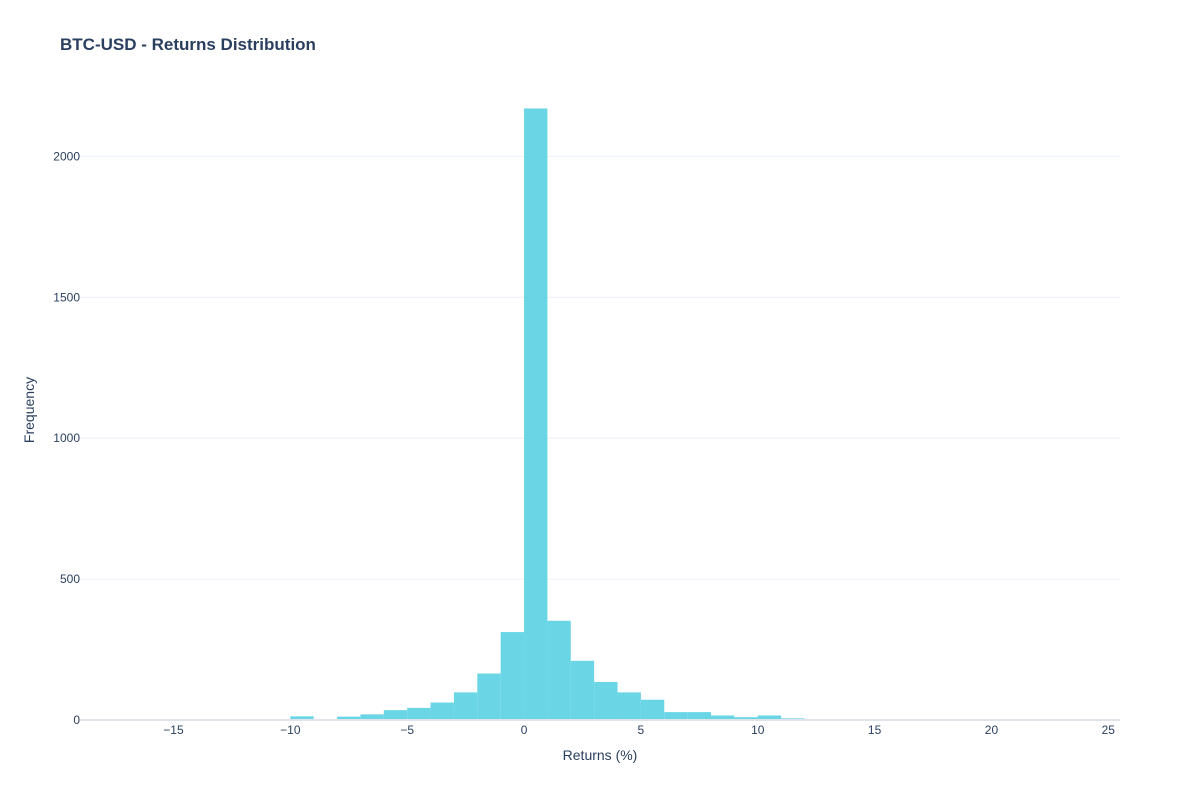 This screenshot has width=1200, height=800. What do you see at coordinates (875, 730) in the screenshot?
I see `x-tick-label: 15` at bounding box center [875, 730].